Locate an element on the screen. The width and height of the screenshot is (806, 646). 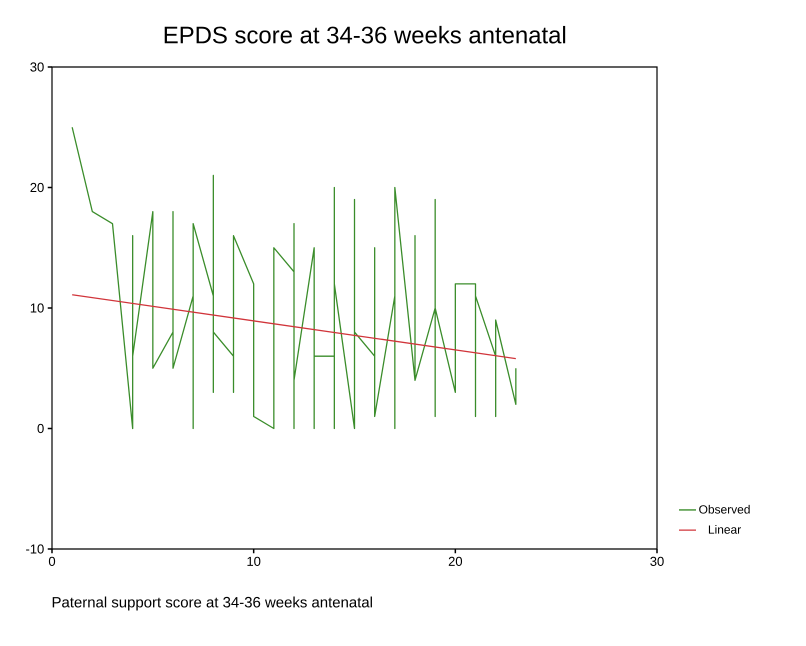
chart-title: EPDS score at 34-36 weeks antenatal is located at coordinates (365, 35).